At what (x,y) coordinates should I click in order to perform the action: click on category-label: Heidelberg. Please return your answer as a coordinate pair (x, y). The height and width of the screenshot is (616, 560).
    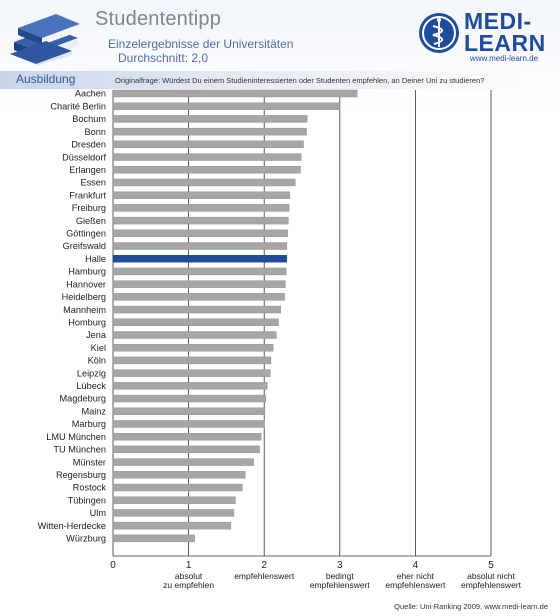
    Looking at the image, I should click on (84, 297).